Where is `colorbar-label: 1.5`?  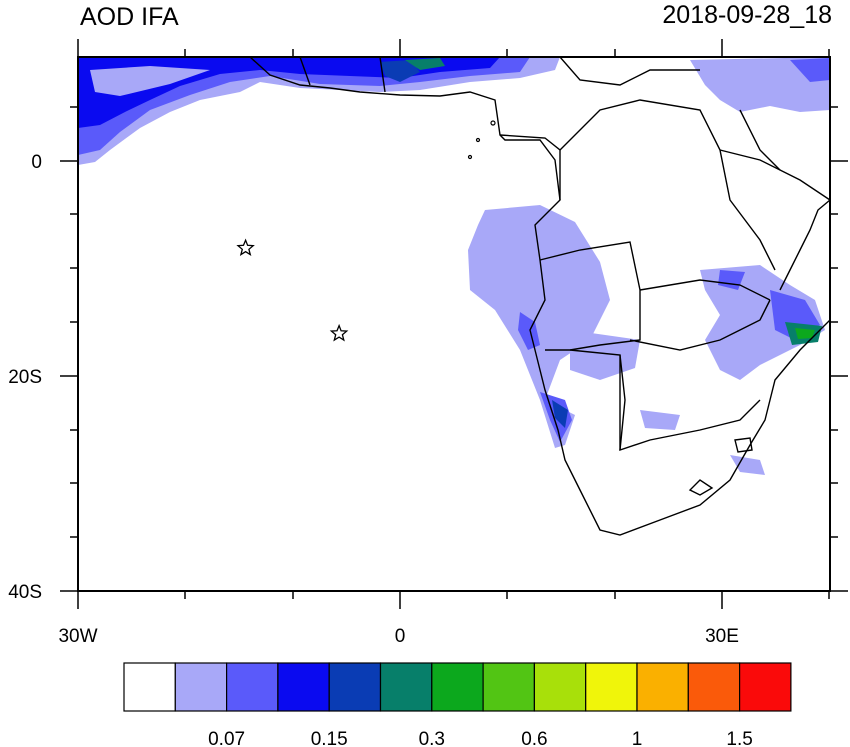 colorbar-label: 1.5 is located at coordinates (739, 738).